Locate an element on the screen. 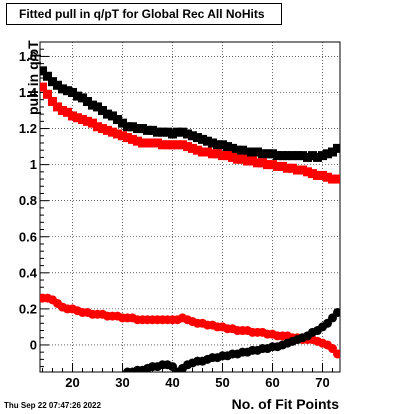  y-tick-label: 1.6 is located at coordinates (28, 56).